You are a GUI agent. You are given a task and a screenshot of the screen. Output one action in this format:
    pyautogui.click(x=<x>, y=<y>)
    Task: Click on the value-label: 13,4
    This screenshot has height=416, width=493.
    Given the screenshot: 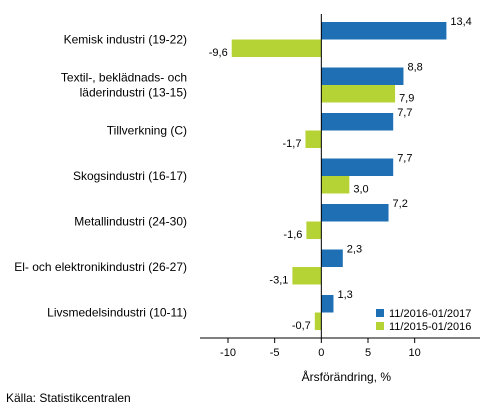 What is the action you would take?
    pyautogui.click(x=460, y=22)
    